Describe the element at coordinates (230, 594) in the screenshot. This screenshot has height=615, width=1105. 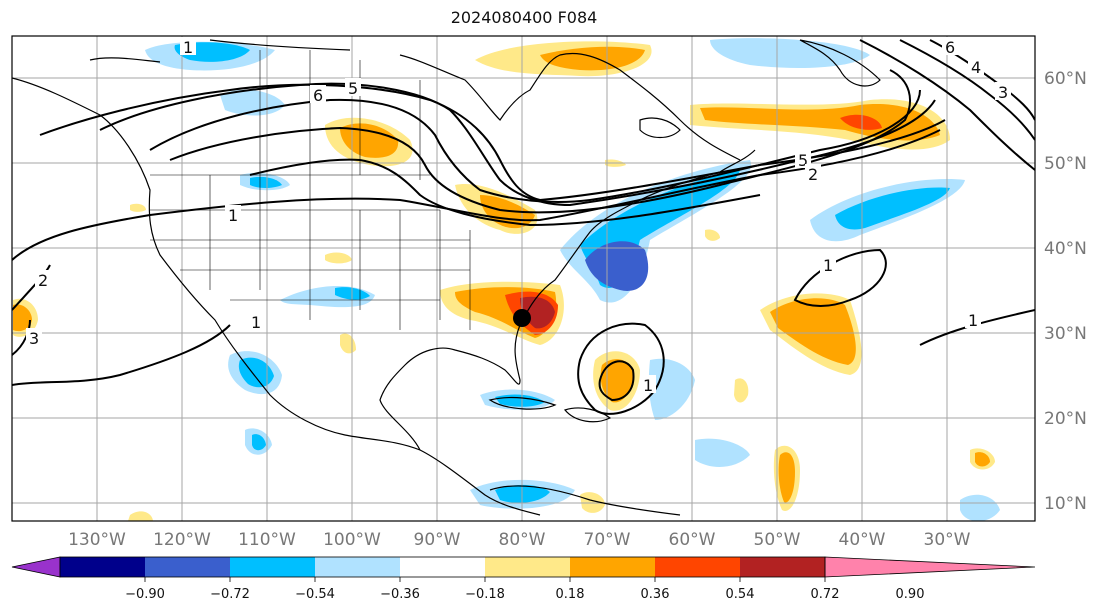
I see `colorbar-tick: −0.72` at that location.